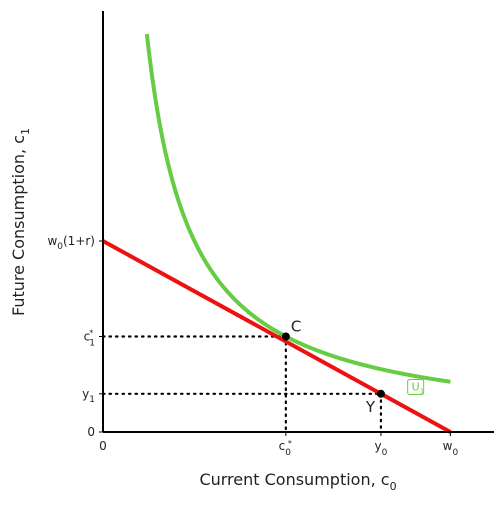 This screenshot has width=504, height=508. Describe the element at coordinates (451, 448) in the screenshot. I see `x-tick-label-3: w0` at that location.